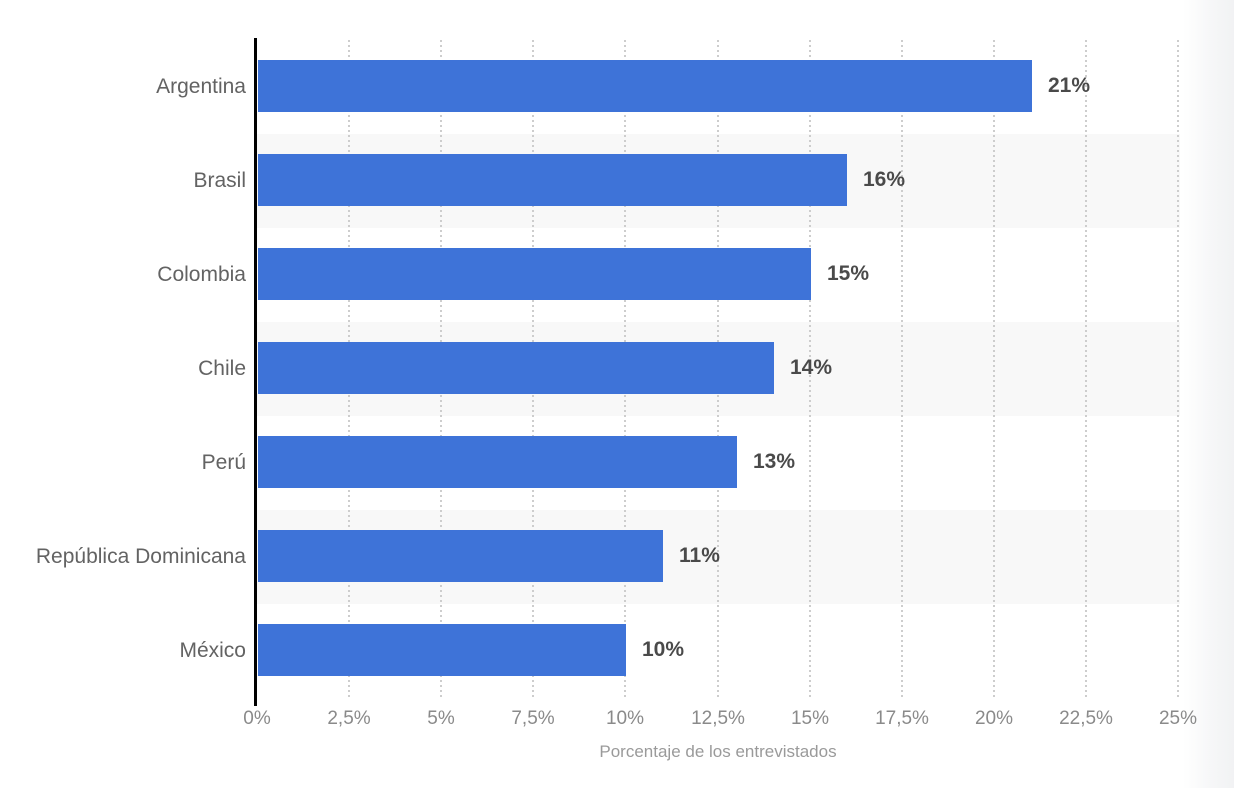  Describe the element at coordinates (257, 718) in the screenshot. I see `x-tick-label: 0%` at that location.